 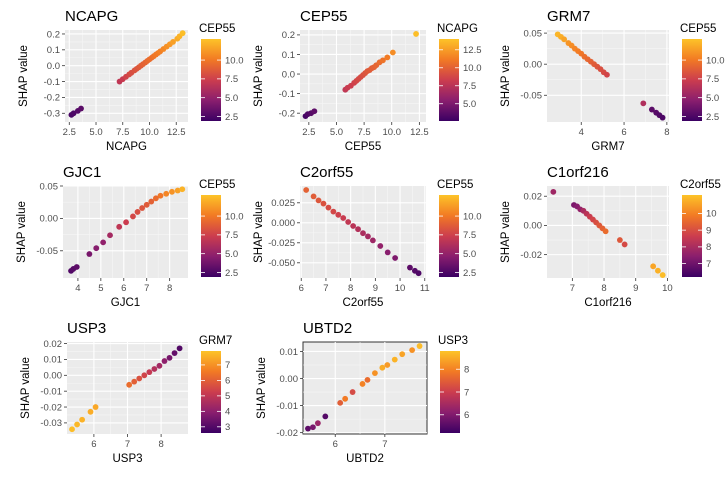 I want to click on legend-title: GRM7, so click(x=215, y=341).